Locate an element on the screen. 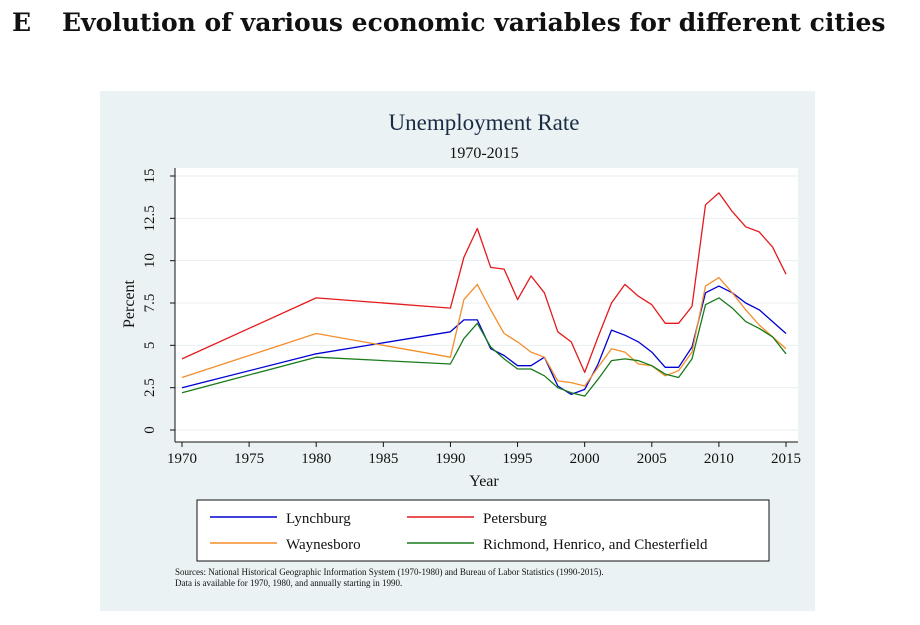 The height and width of the screenshot is (625, 920). x-tick-label: 2005 is located at coordinates (652, 459).